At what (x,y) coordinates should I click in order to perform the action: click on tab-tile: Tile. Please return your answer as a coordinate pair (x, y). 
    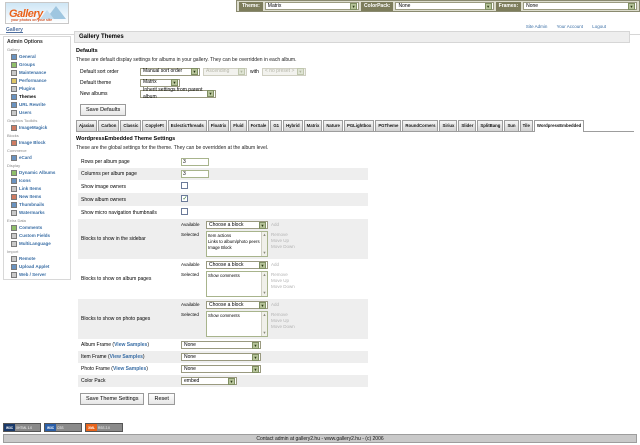
    Looking at the image, I should click on (526, 125).